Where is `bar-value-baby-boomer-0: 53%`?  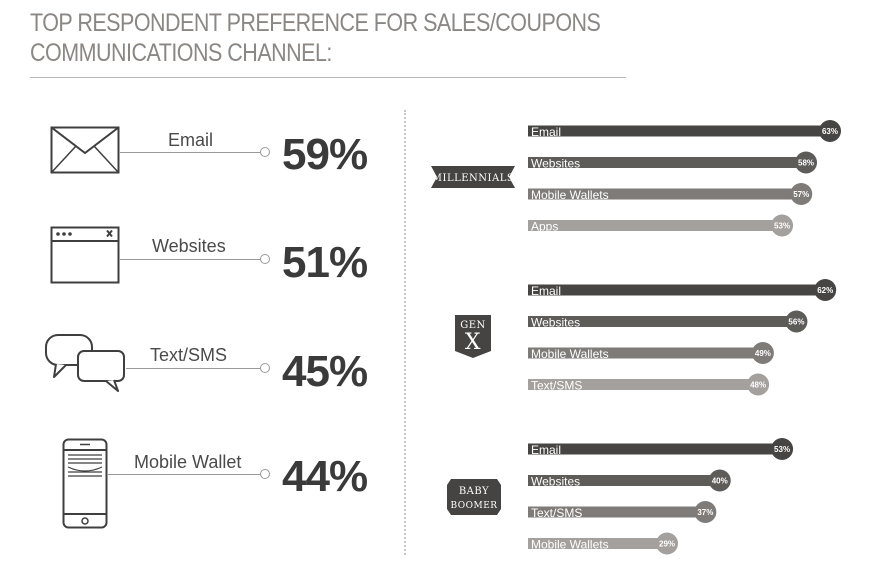 bar-value-baby-boomer-0: 53% is located at coordinates (782, 449).